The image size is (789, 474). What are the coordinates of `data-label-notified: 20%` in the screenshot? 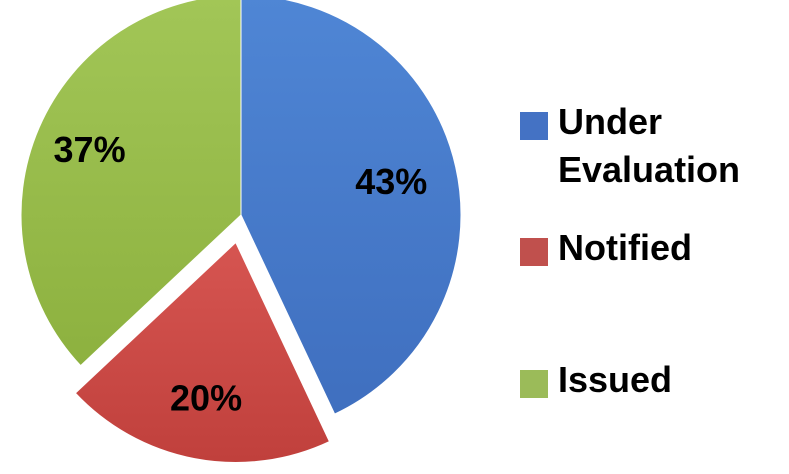 It's located at (206, 398).